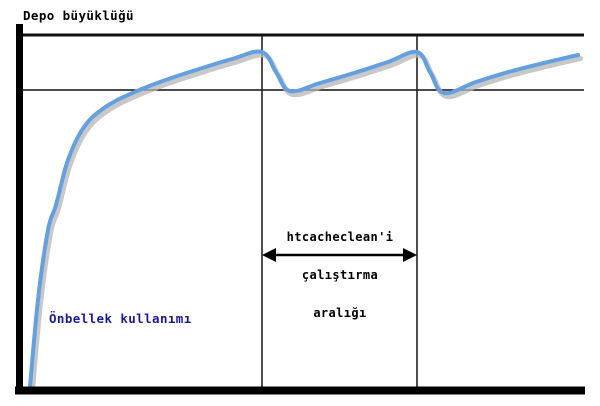 The height and width of the screenshot is (406, 600). I want to click on axis-title: Depo büyüklüğü, so click(78, 15).